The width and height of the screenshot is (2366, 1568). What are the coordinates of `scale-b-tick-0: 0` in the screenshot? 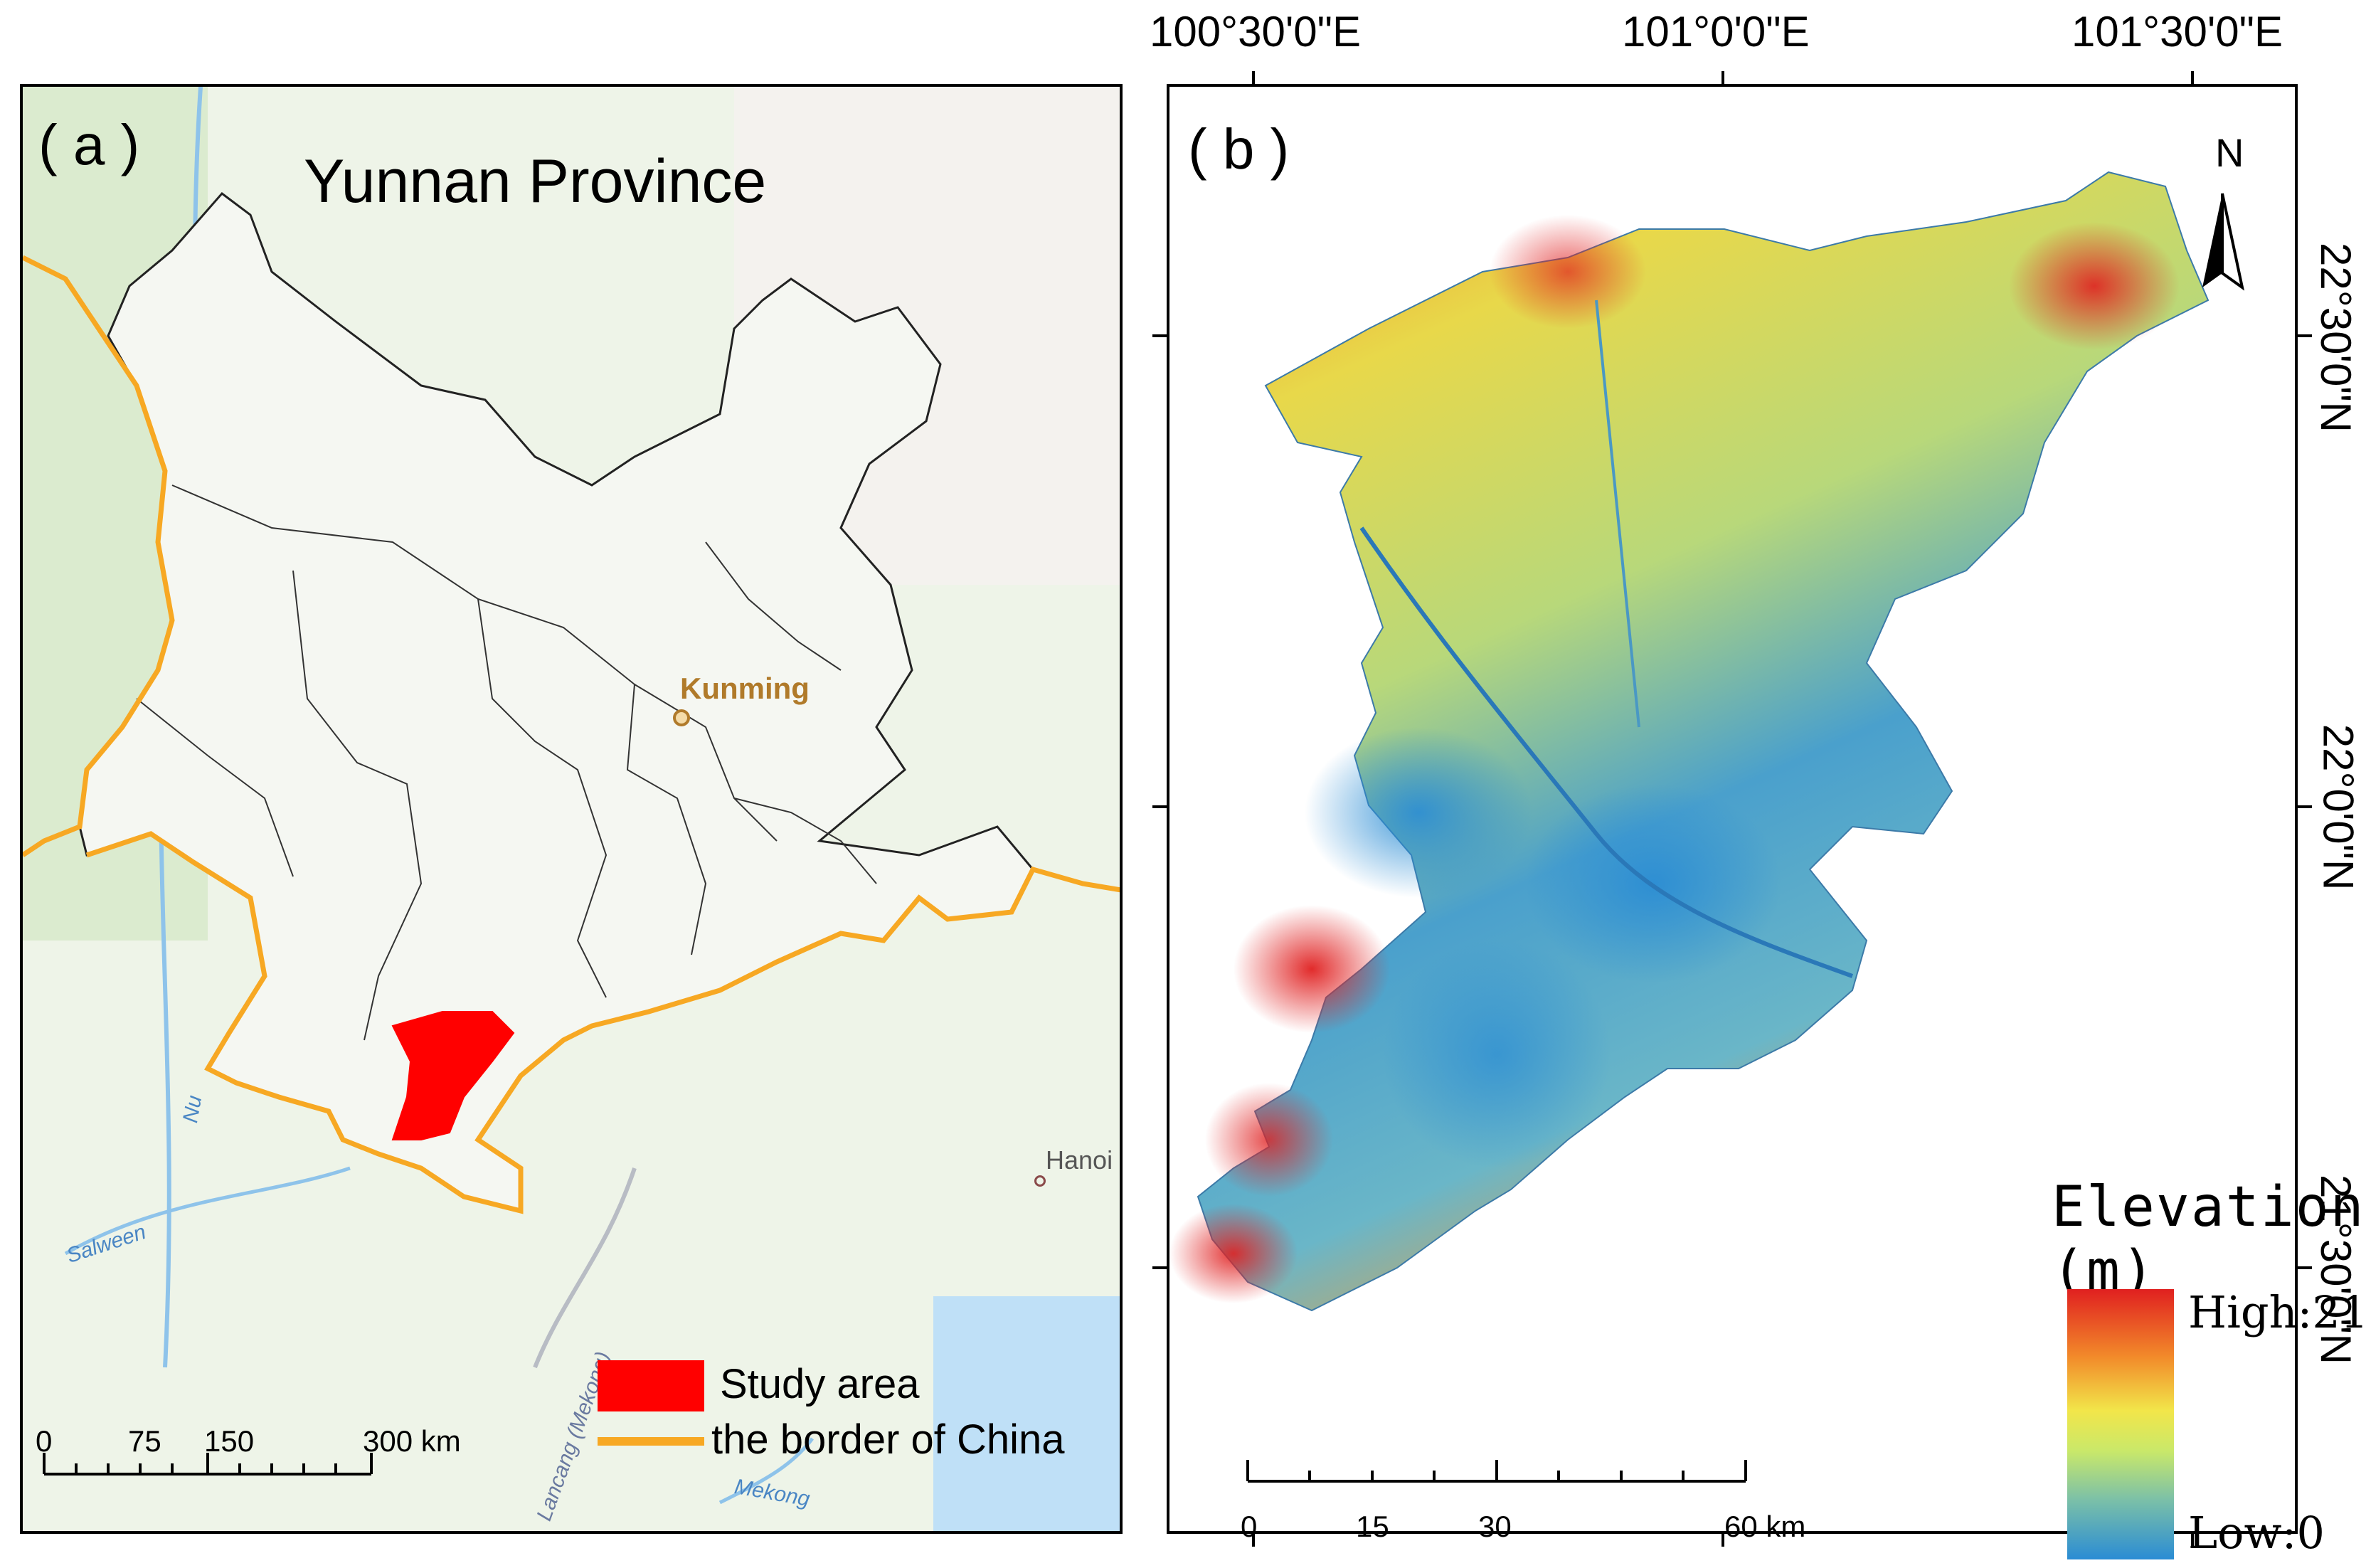 It's located at (1249, 1526).